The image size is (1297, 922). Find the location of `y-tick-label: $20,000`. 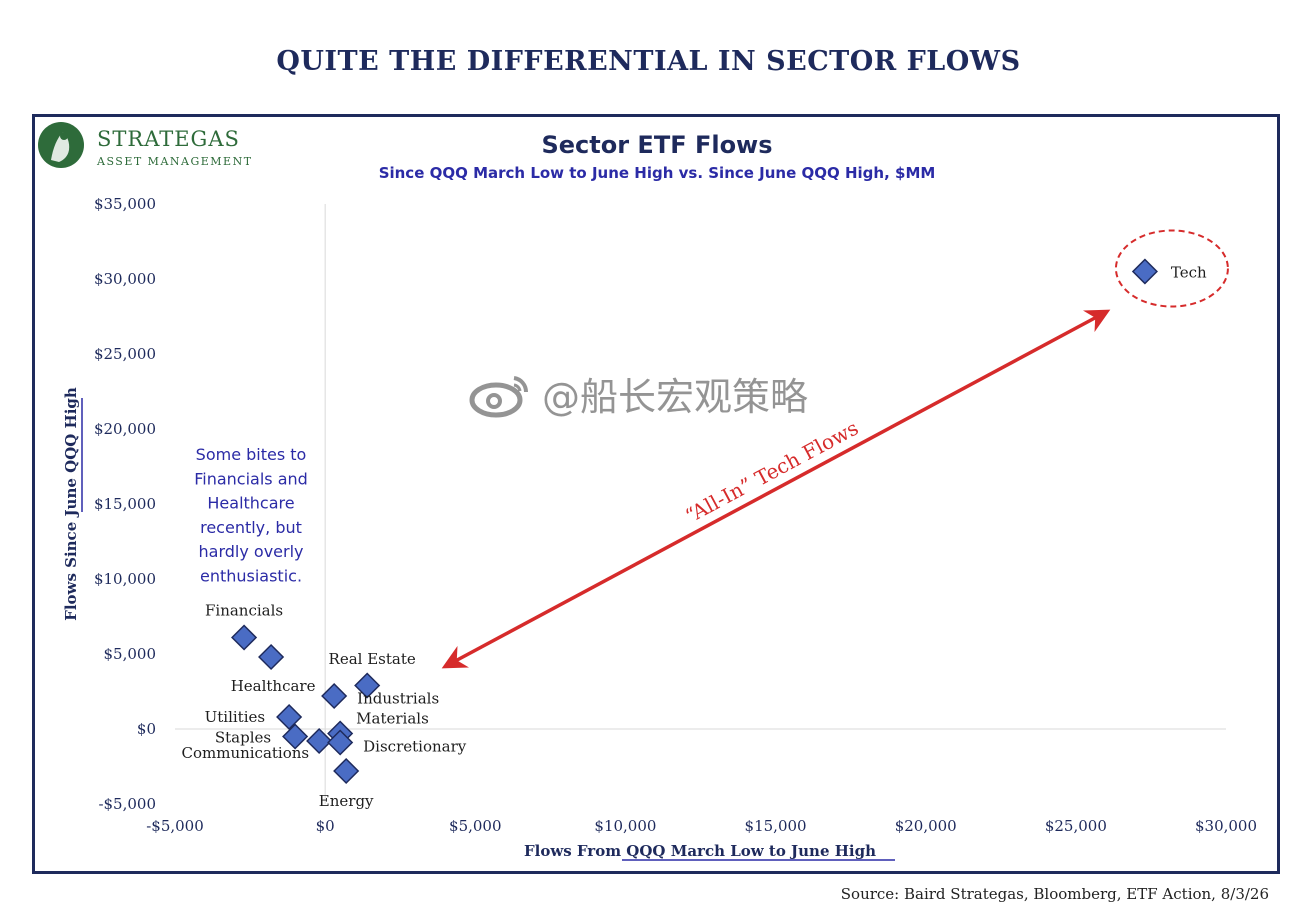

y-tick-label: $20,000 is located at coordinates (125, 429).